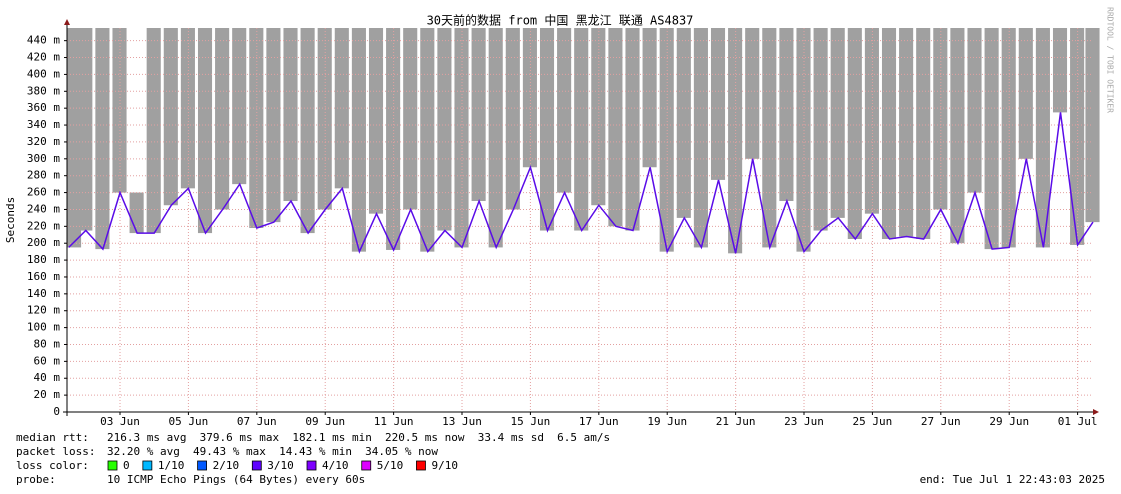 The height and width of the screenshot is (494, 1121). I want to click on legend-label: 2/10, so click(226, 465).